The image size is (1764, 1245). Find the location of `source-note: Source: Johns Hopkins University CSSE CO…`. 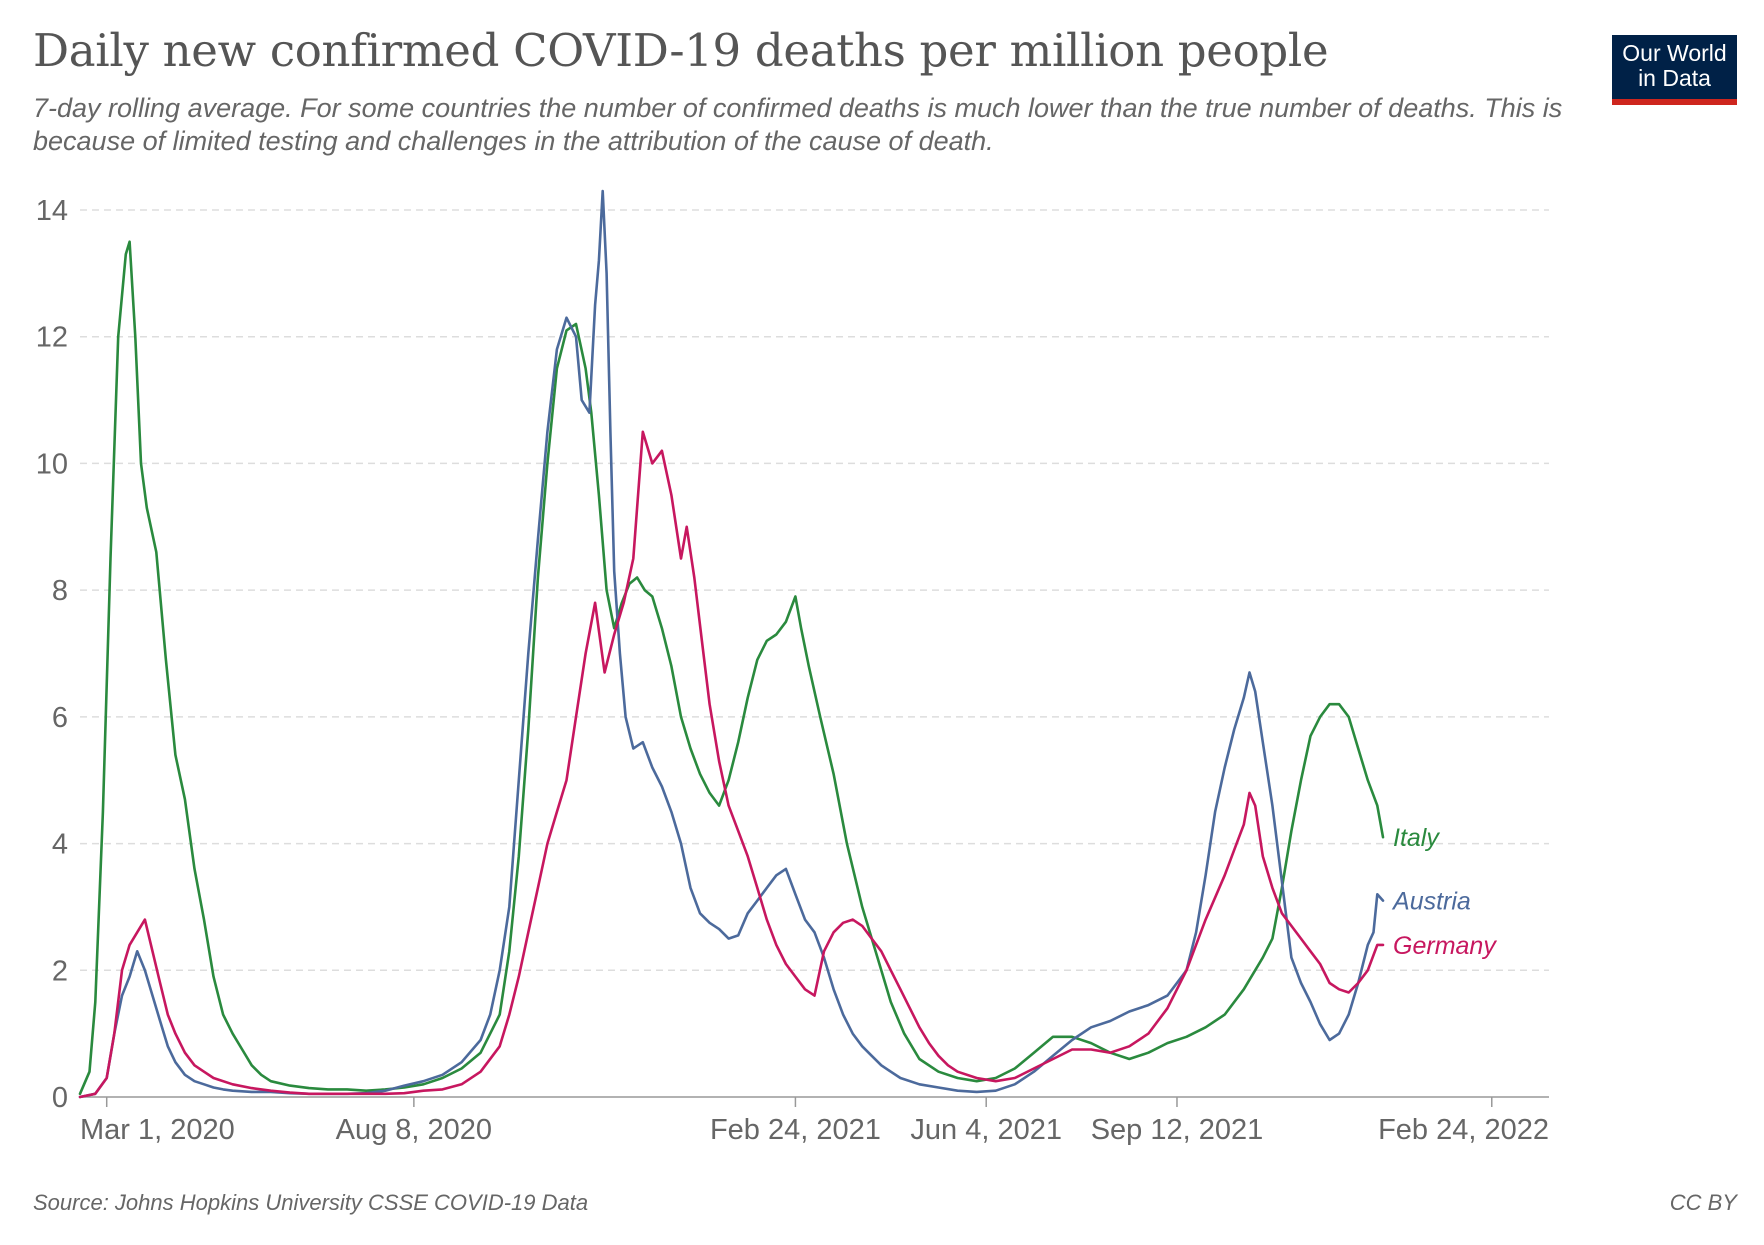

source-note: Source: Johns Hopkins University CSSE CO… is located at coordinates (311, 1202).